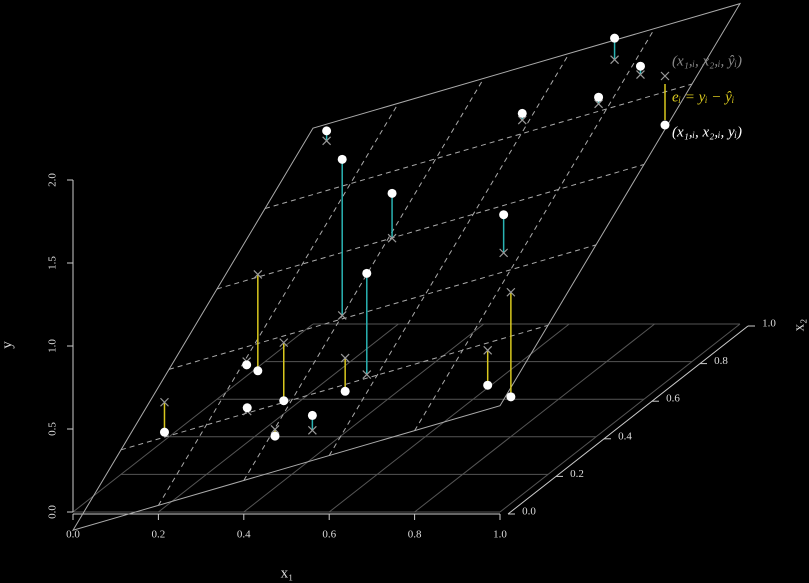 This screenshot has height=583, width=809. I want to click on y-tick-label: 2.0, so click(53, 180).